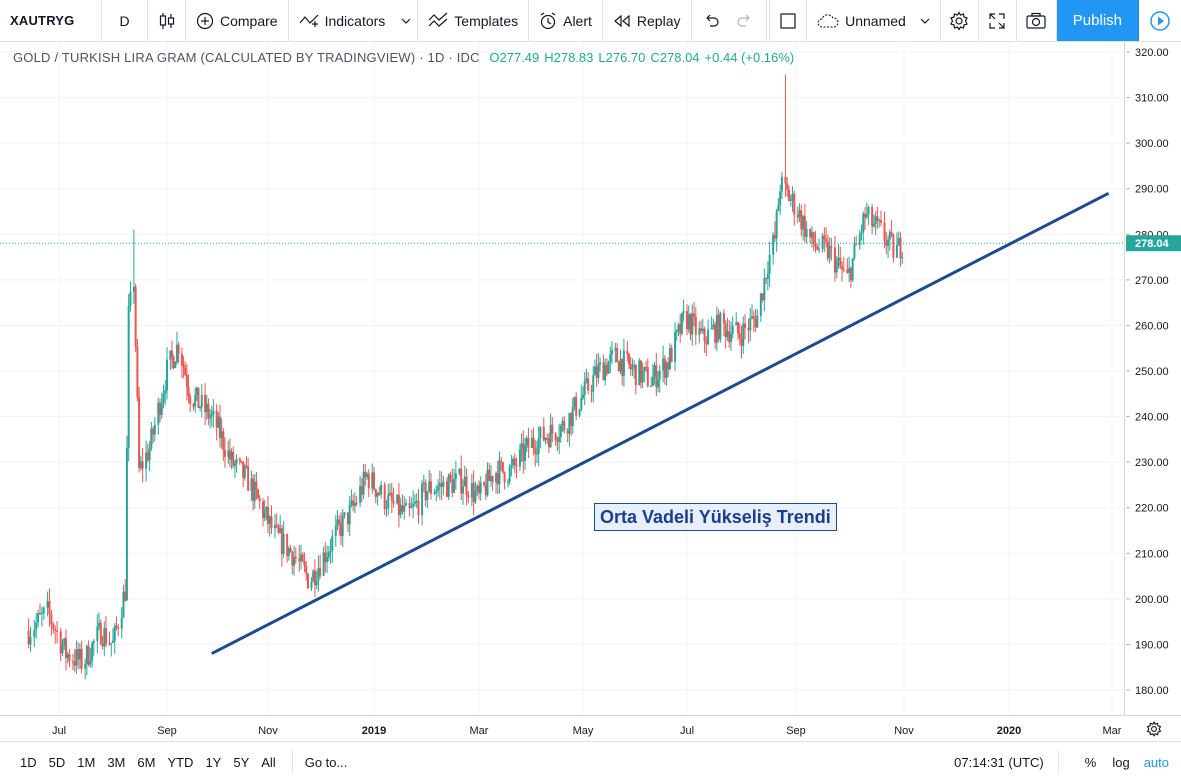 This screenshot has height=782, width=1181. Describe the element at coordinates (474, 20) in the screenshot. I see `templates-button: Templates` at that location.